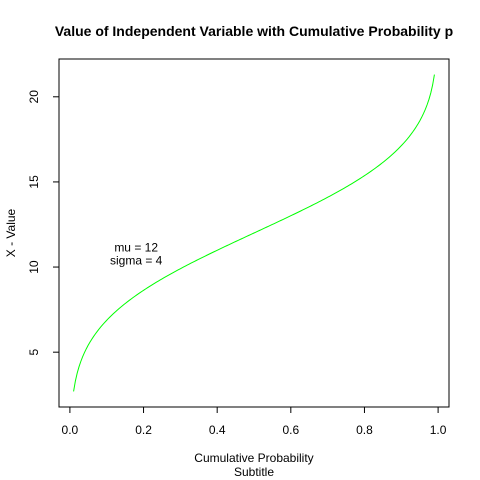 This screenshot has width=480, height=480. What do you see at coordinates (136, 248) in the screenshot?
I see `annotation-mu: mu = 12` at bounding box center [136, 248].